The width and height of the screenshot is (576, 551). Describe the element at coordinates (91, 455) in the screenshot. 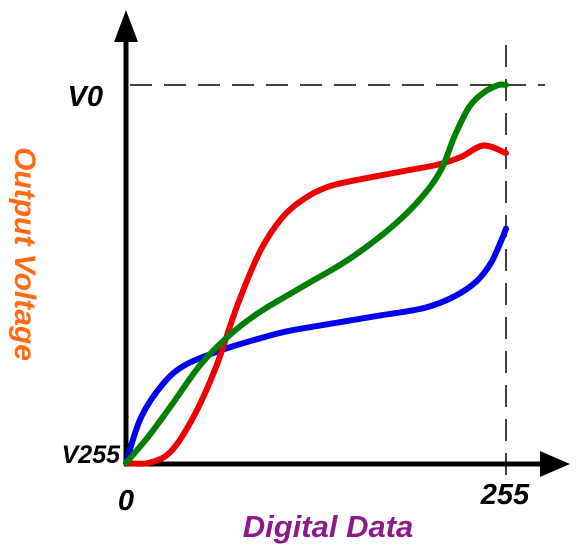

I see `y-tick-v255: V255` at that location.